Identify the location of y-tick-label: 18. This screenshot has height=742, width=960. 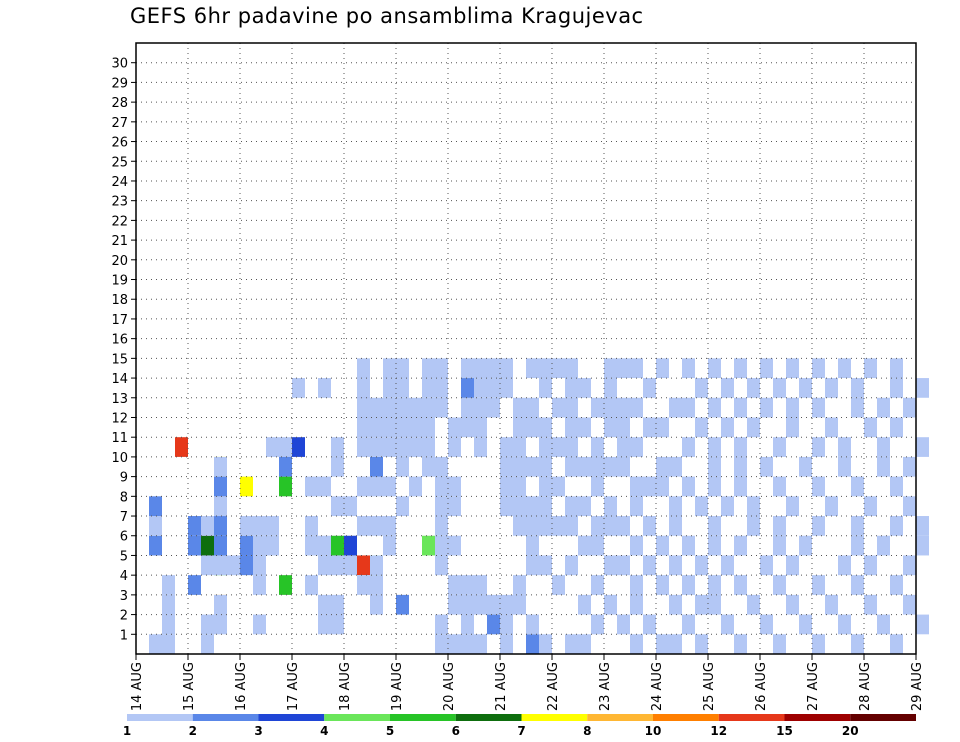
(119, 300).